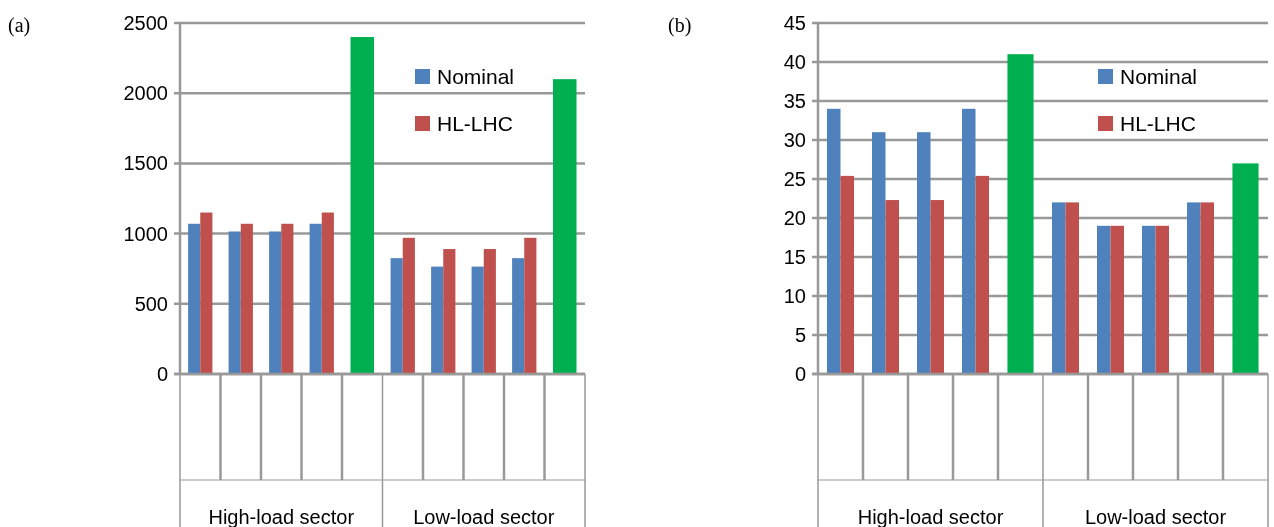 The image size is (1274, 527). What do you see at coordinates (794, 62) in the screenshot?
I see `y-tick-label: 40` at bounding box center [794, 62].